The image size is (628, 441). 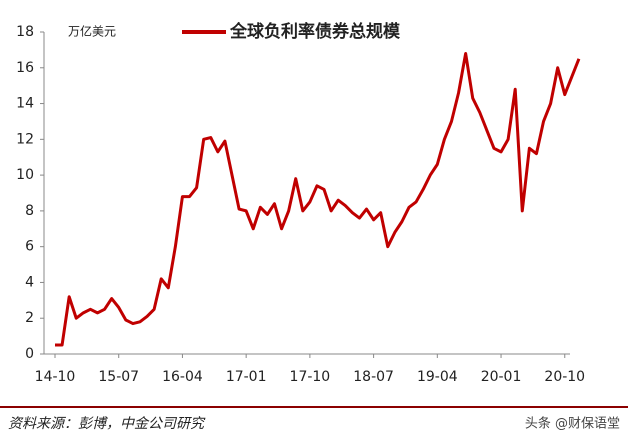 I want to click on x-tick-label: 17-10, so click(x=310, y=377).